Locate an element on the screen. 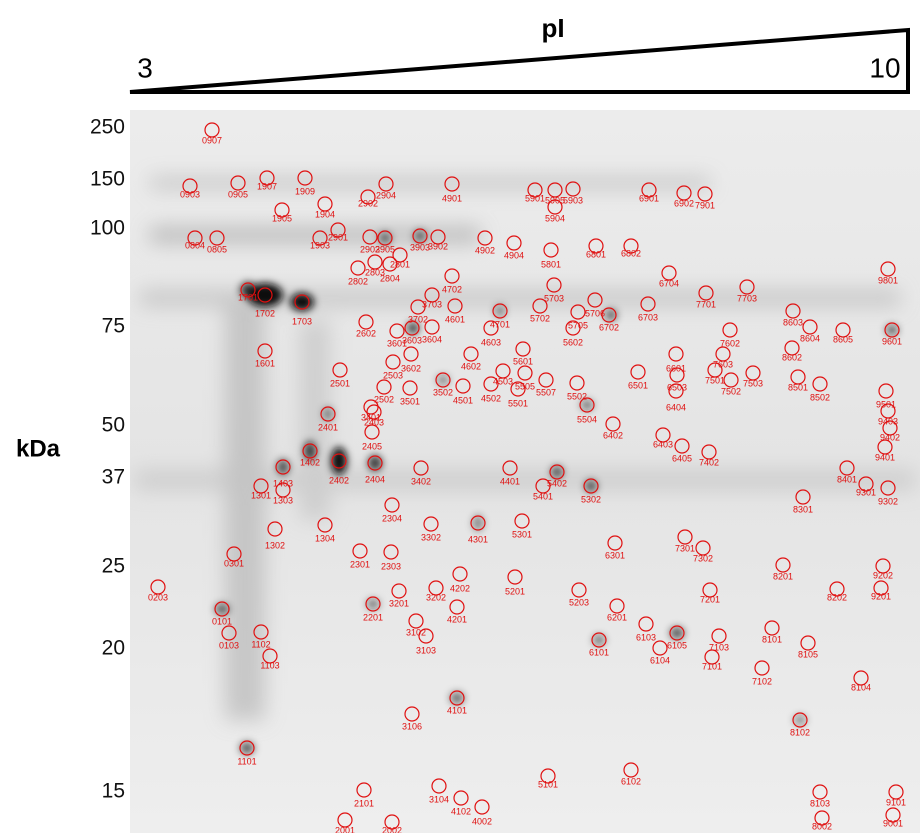  spot-label: 6101 is located at coordinates (599, 652).